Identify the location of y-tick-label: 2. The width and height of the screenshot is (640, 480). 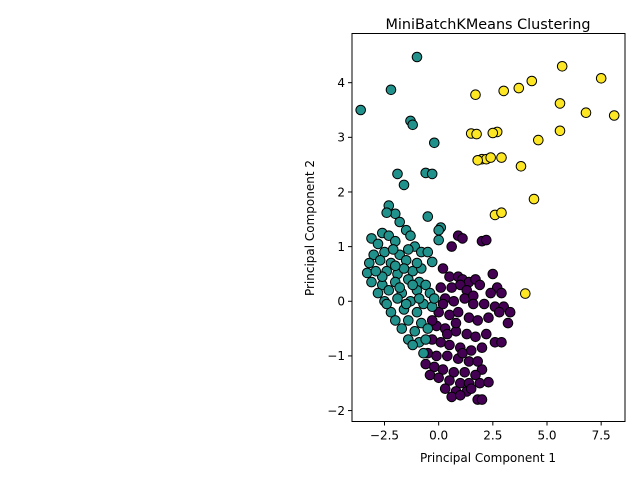
(341, 192).